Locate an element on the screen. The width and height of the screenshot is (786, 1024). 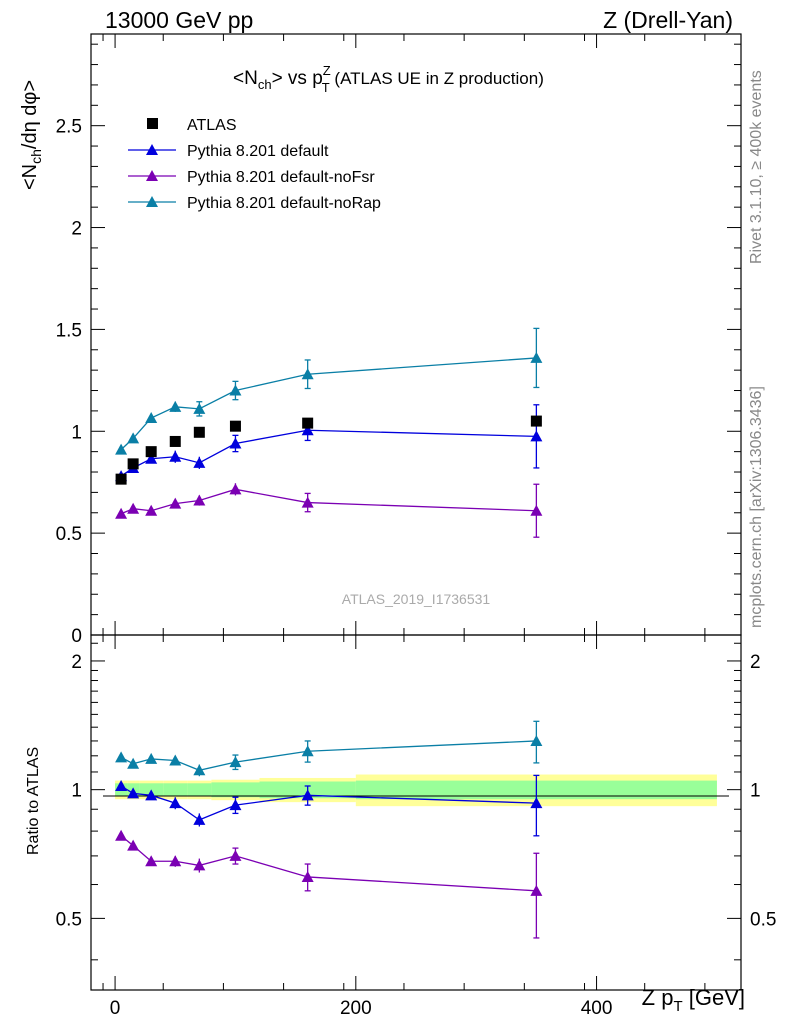
main-y-tick-label: 2.5 is located at coordinates (69, 127).